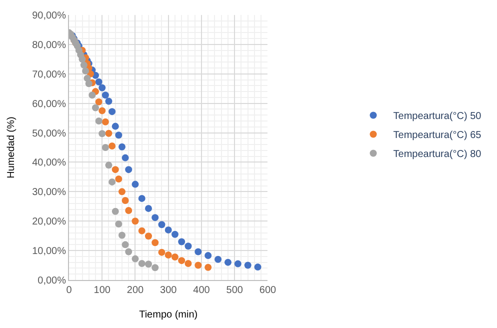 The height and width of the screenshot is (328, 497). What do you see at coordinates (49, 222) in the screenshot?
I see `y-tick-label: 20,00%` at bounding box center [49, 222].